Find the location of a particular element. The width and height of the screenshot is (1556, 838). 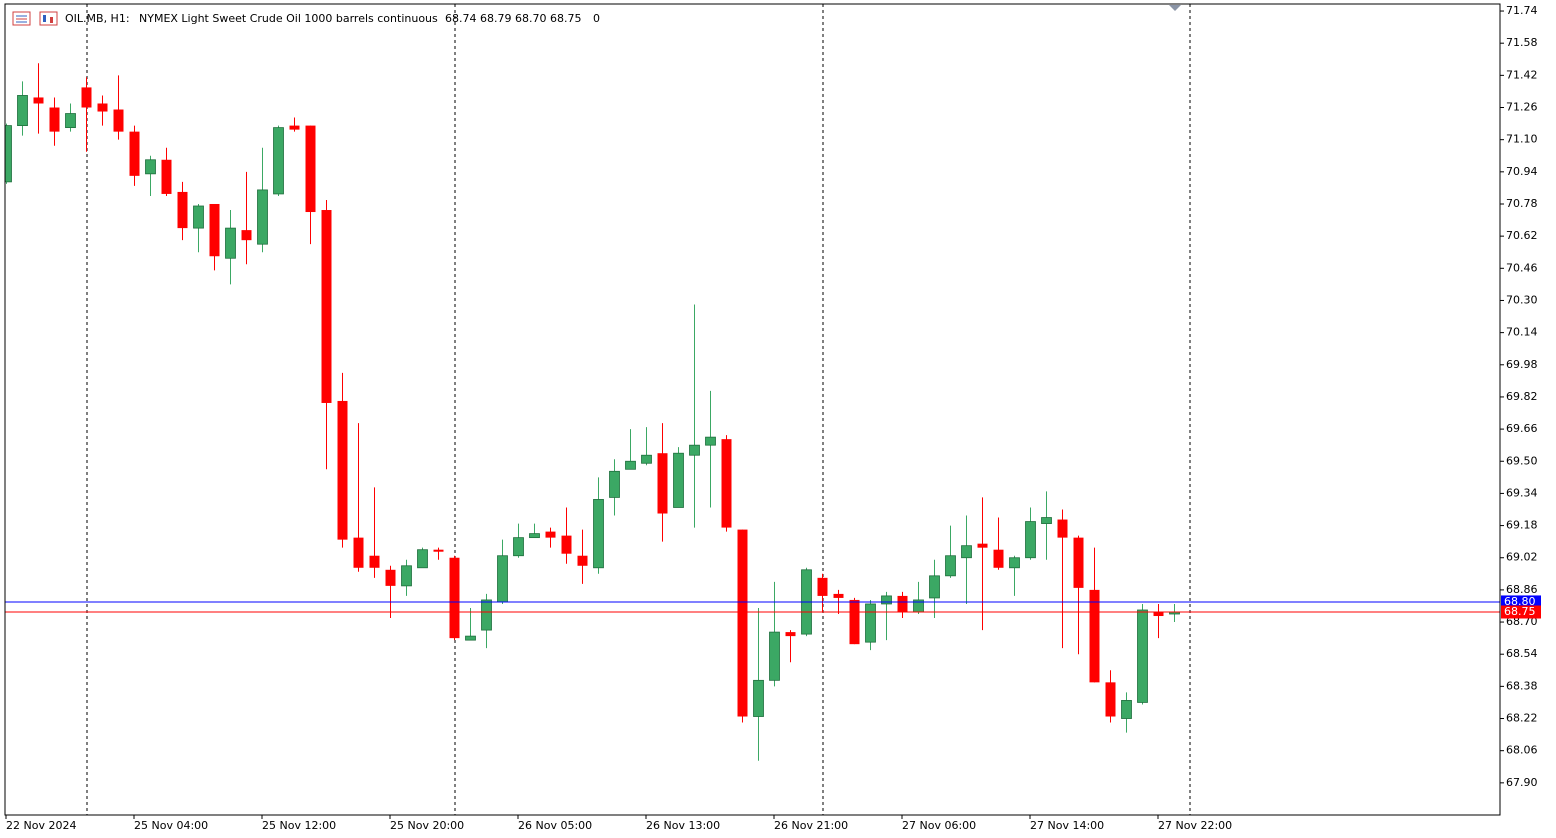

x-tick-label: 26 Nov 13:00 is located at coordinates (683, 825).